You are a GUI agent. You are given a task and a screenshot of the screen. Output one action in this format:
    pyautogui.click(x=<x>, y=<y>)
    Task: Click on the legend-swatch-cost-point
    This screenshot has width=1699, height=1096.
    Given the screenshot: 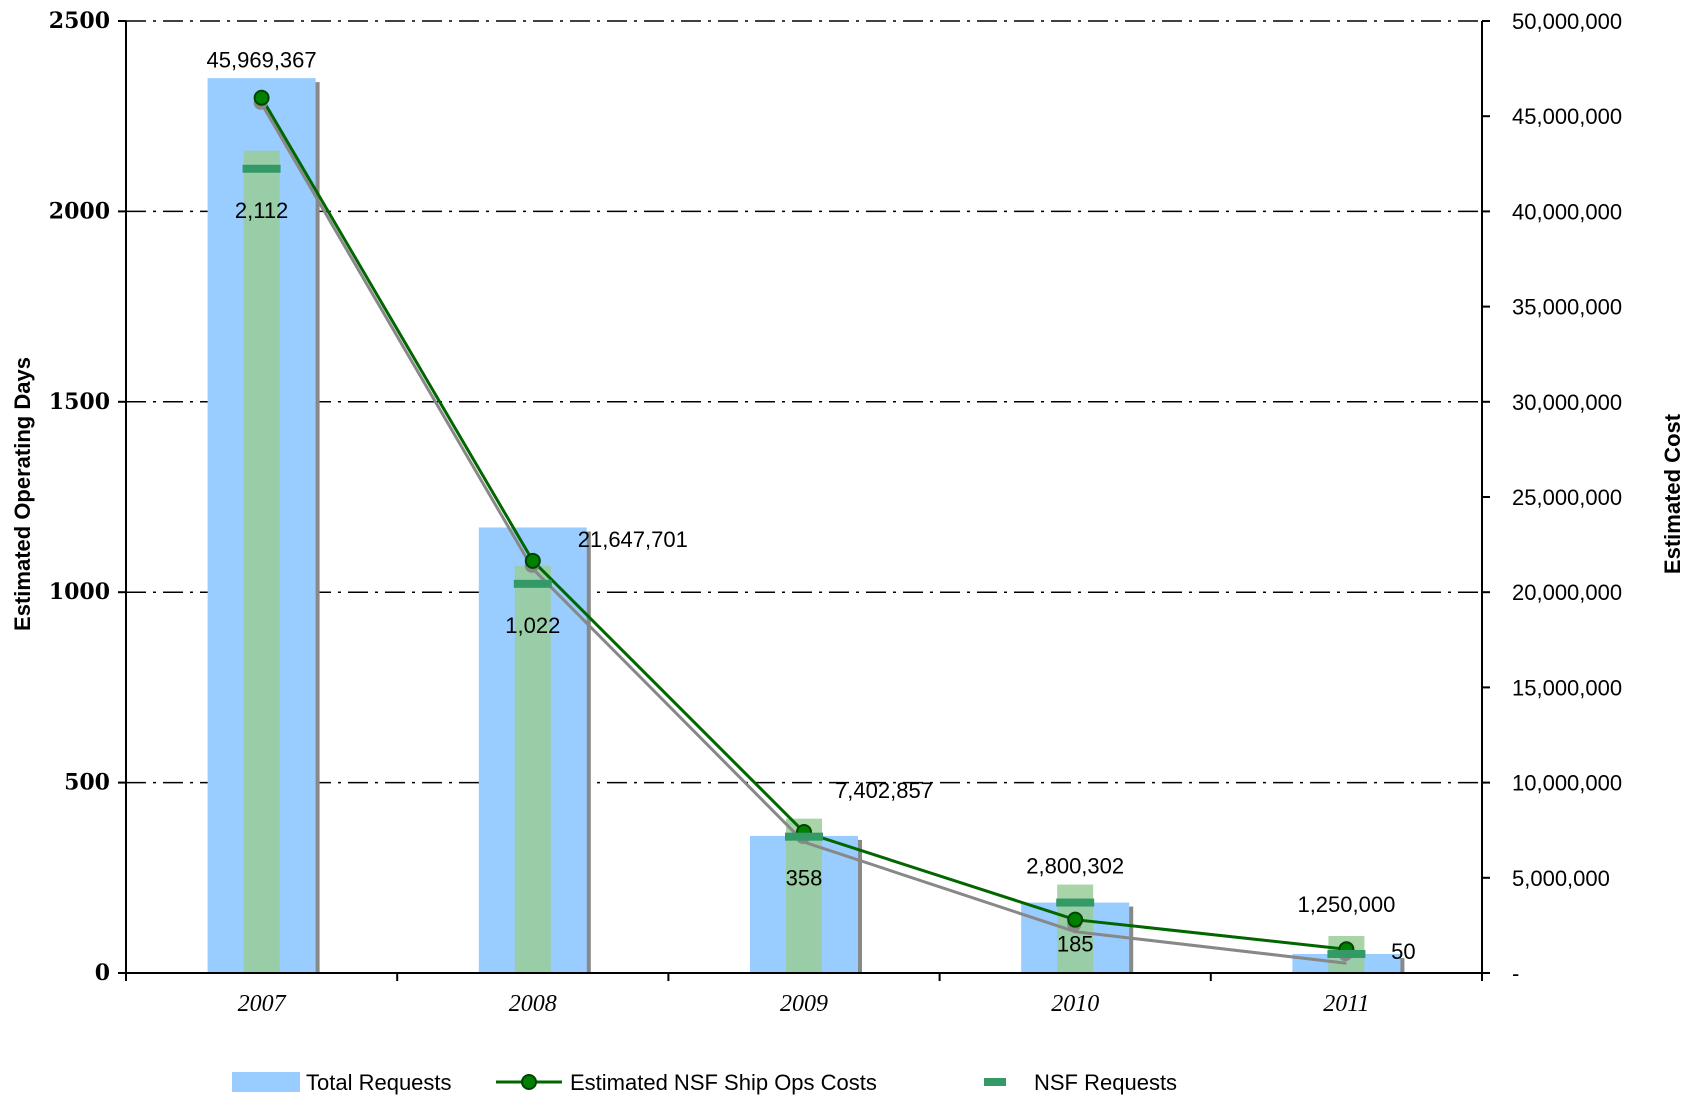 What is the action you would take?
    pyautogui.click(x=529, y=1082)
    